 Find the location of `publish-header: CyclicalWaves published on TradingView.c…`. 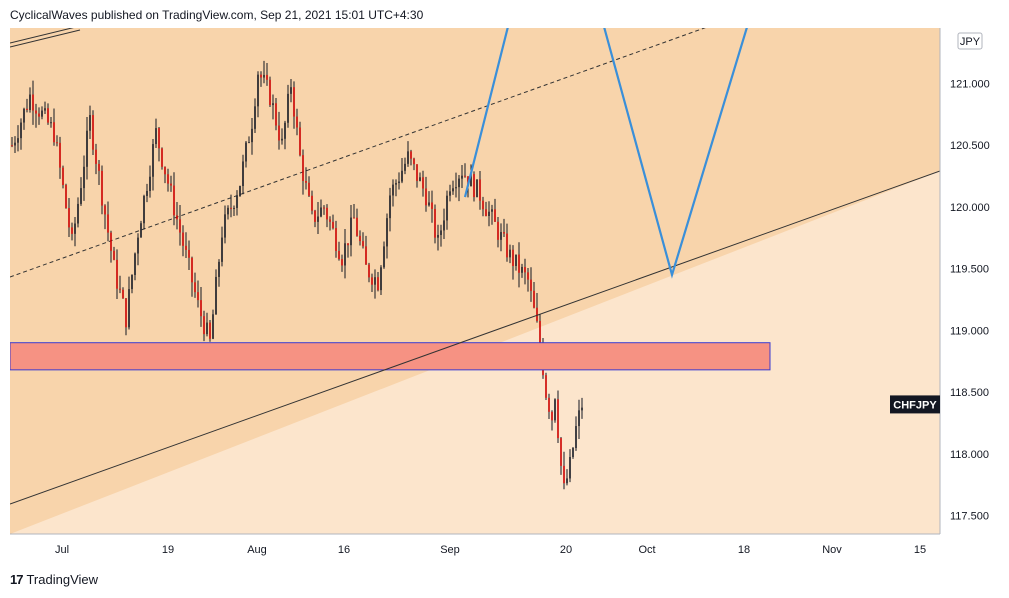

publish-header: CyclicalWaves published on TradingView.c… is located at coordinates (217, 15).